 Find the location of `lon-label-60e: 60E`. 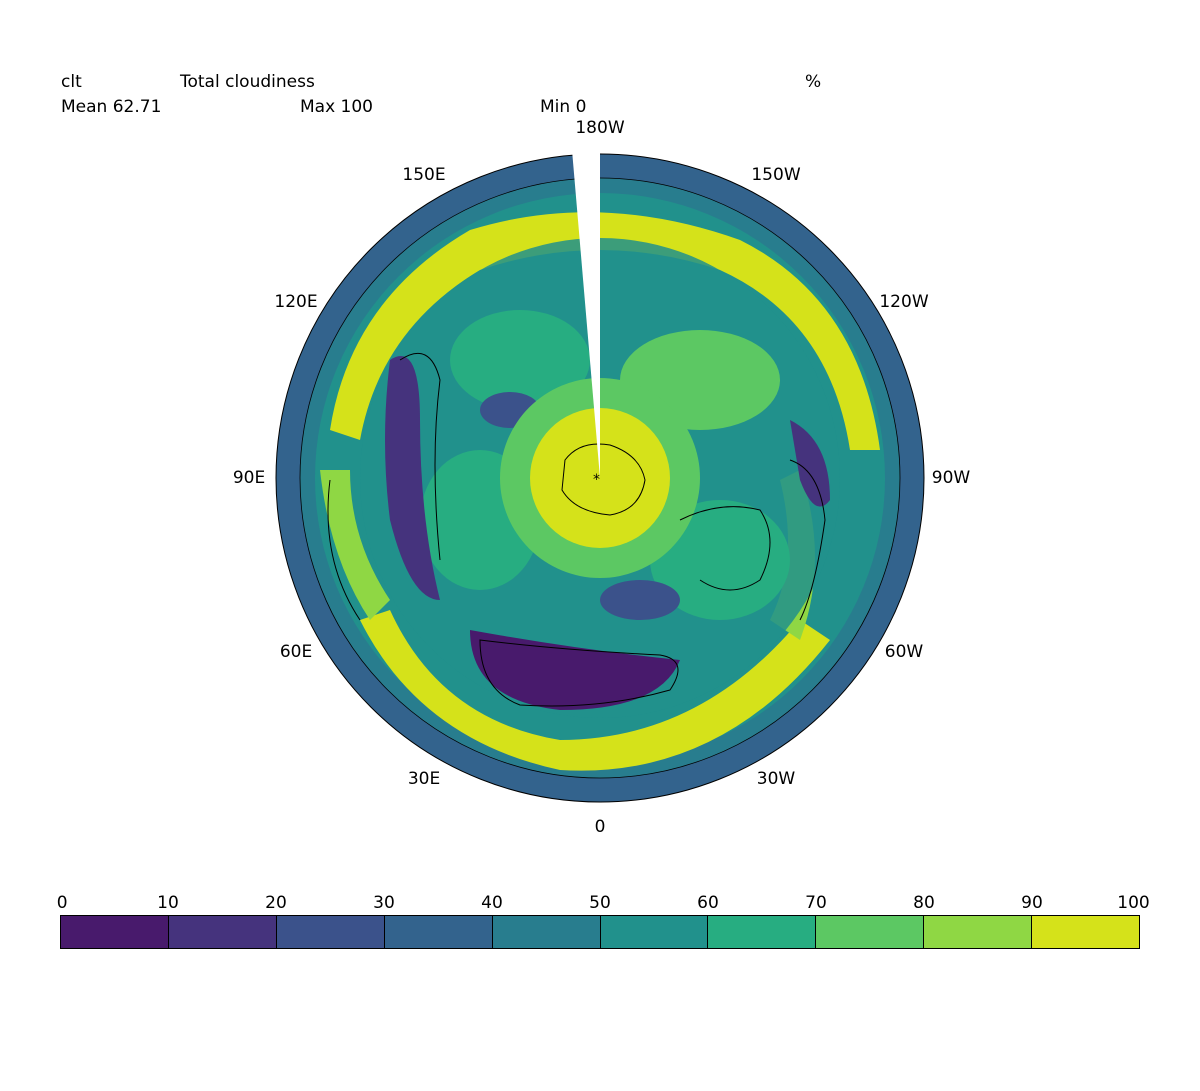

lon-label-60e: 60E is located at coordinates (296, 652).